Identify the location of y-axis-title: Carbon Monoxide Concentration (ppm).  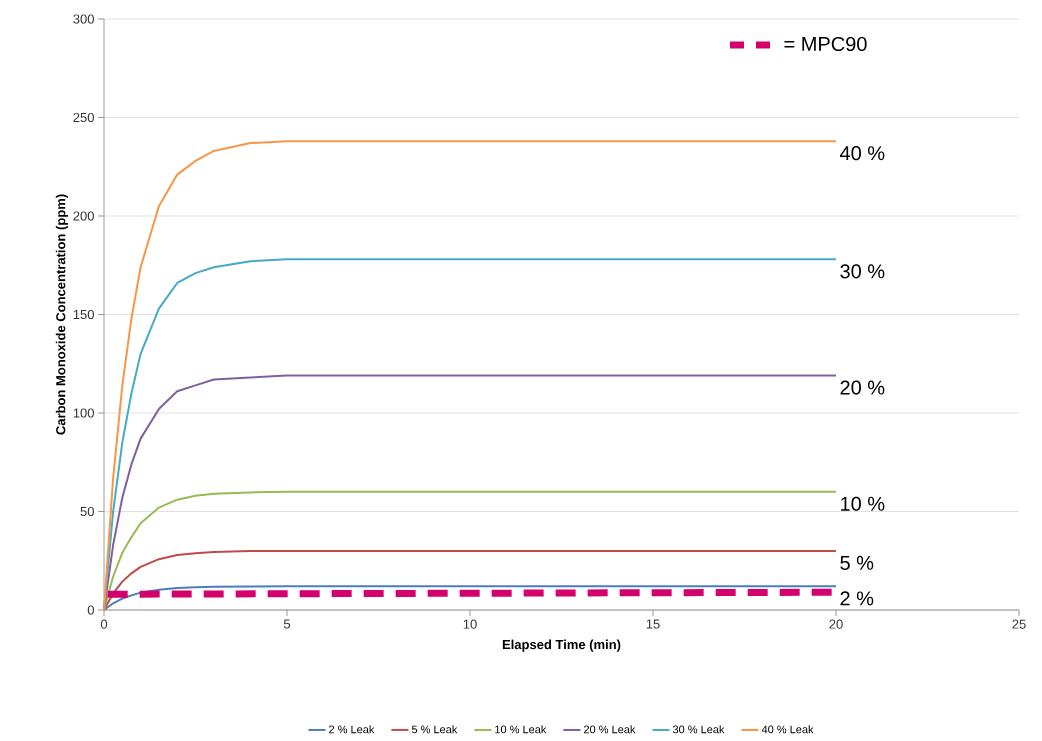
(61, 314).